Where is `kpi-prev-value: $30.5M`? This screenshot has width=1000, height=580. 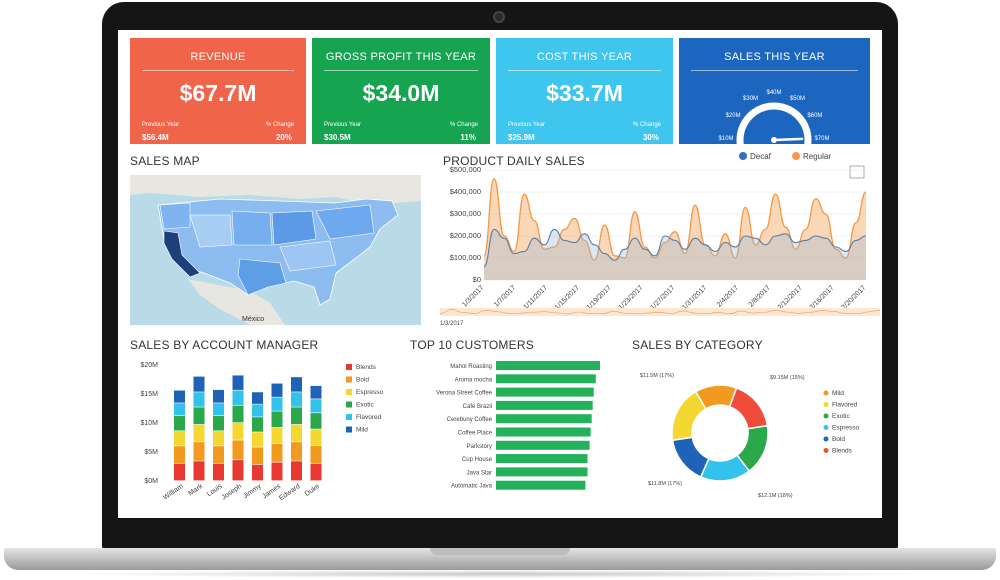 kpi-prev-value: $30.5M is located at coordinates (337, 137).